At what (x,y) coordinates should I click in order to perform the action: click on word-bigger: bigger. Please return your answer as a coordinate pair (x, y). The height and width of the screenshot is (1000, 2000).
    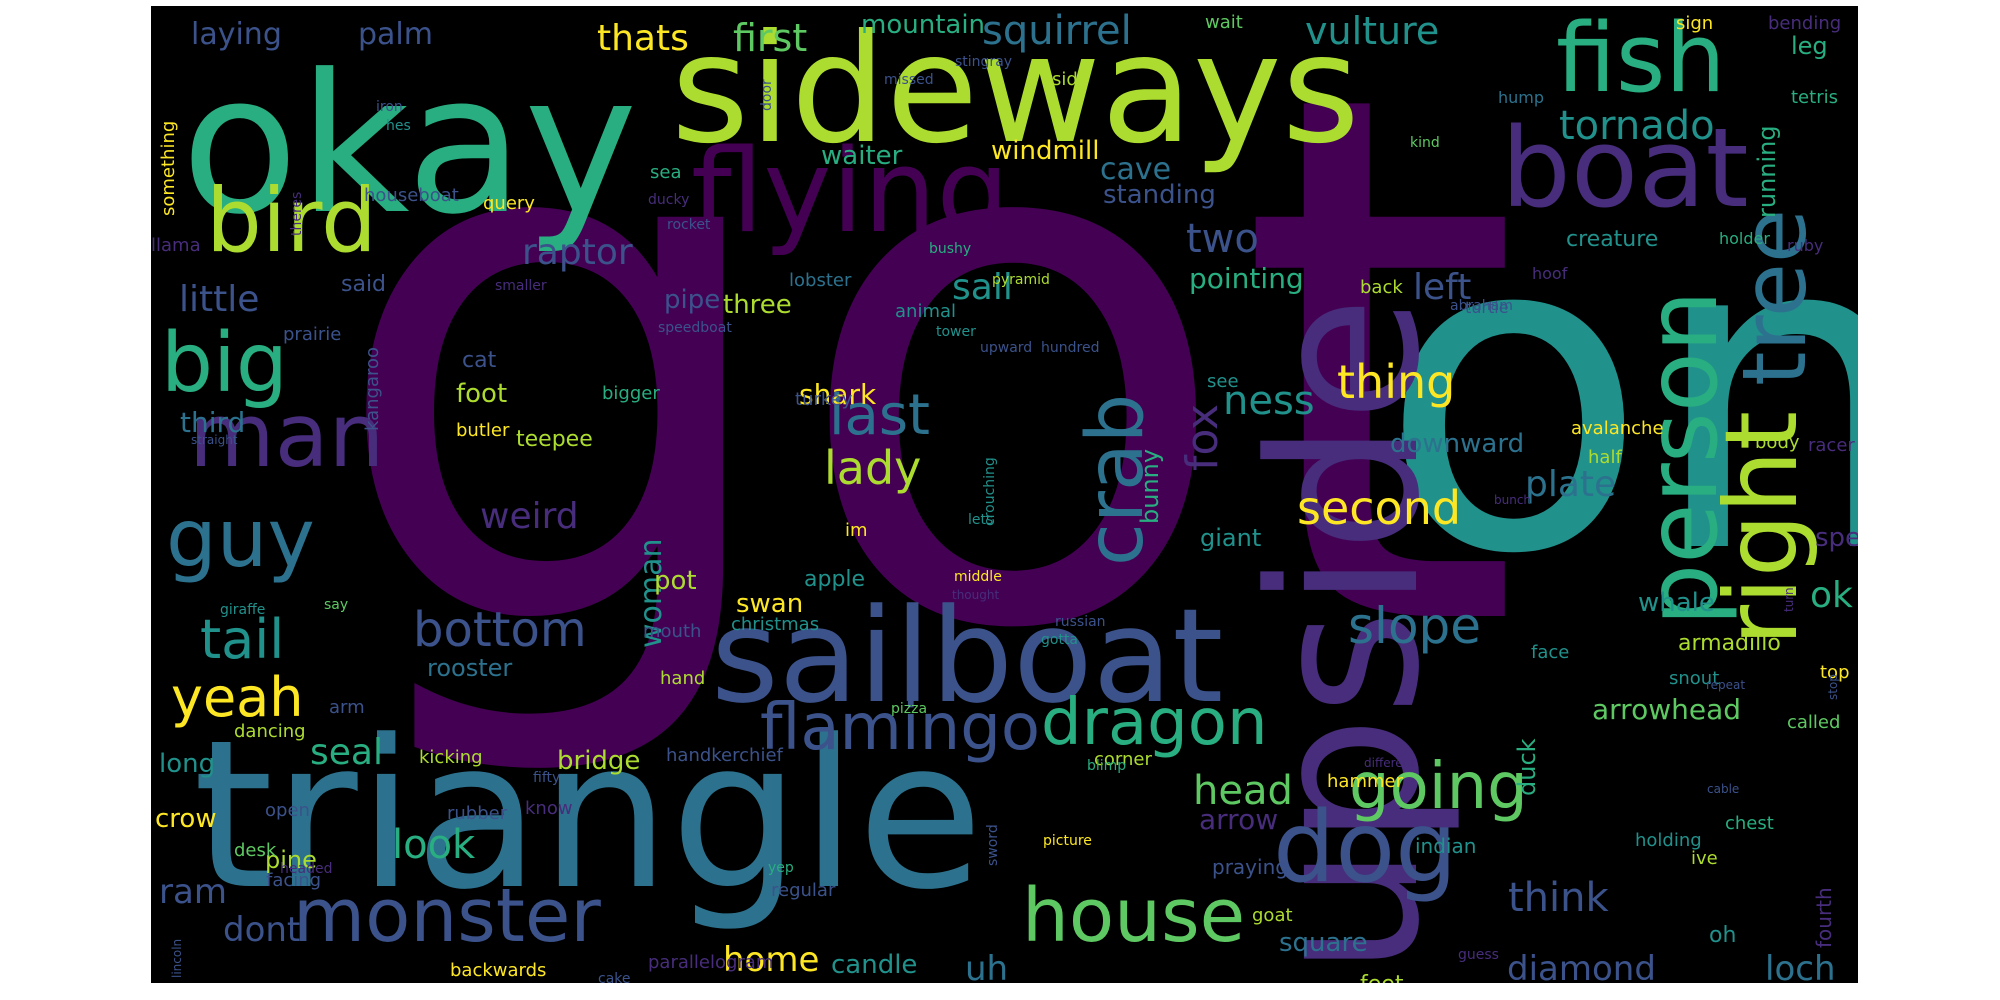
    Looking at the image, I should click on (631, 393).